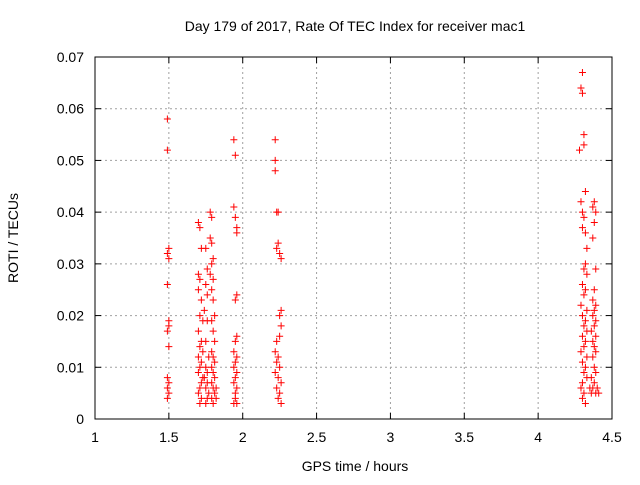 This screenshot has width=640, height=485. Describe the element at coordinates (70, 109) in the screenshot. I see `y-tick-label: 0.06` at that location.